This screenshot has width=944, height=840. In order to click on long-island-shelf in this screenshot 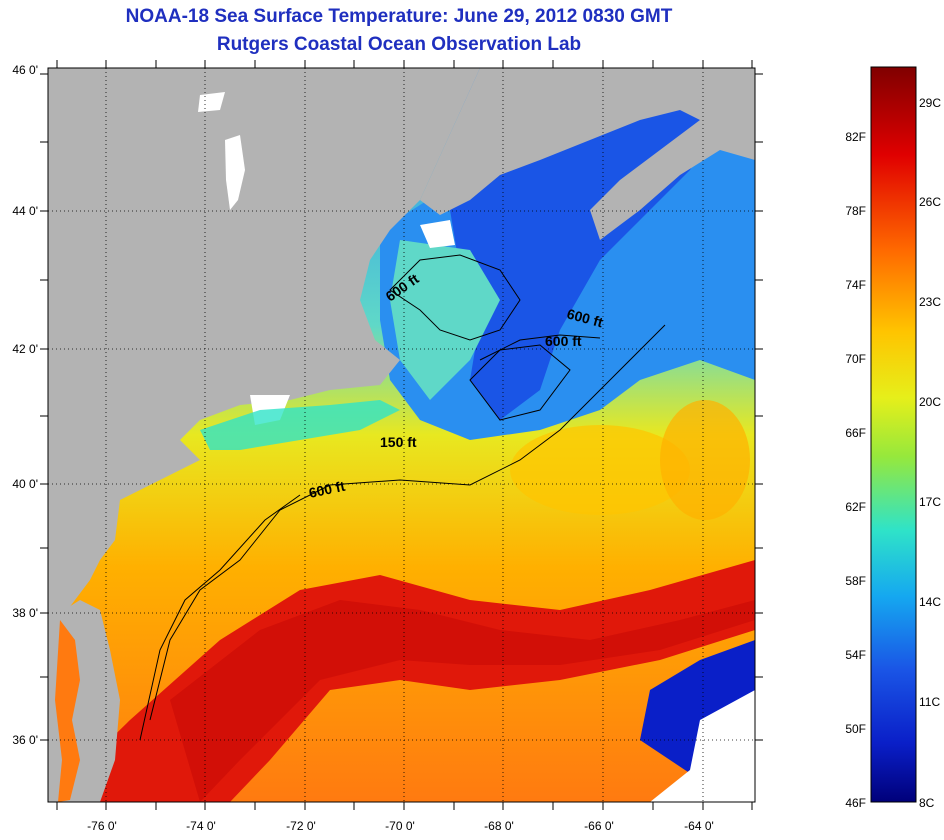, I will do `click(300, 425)`.